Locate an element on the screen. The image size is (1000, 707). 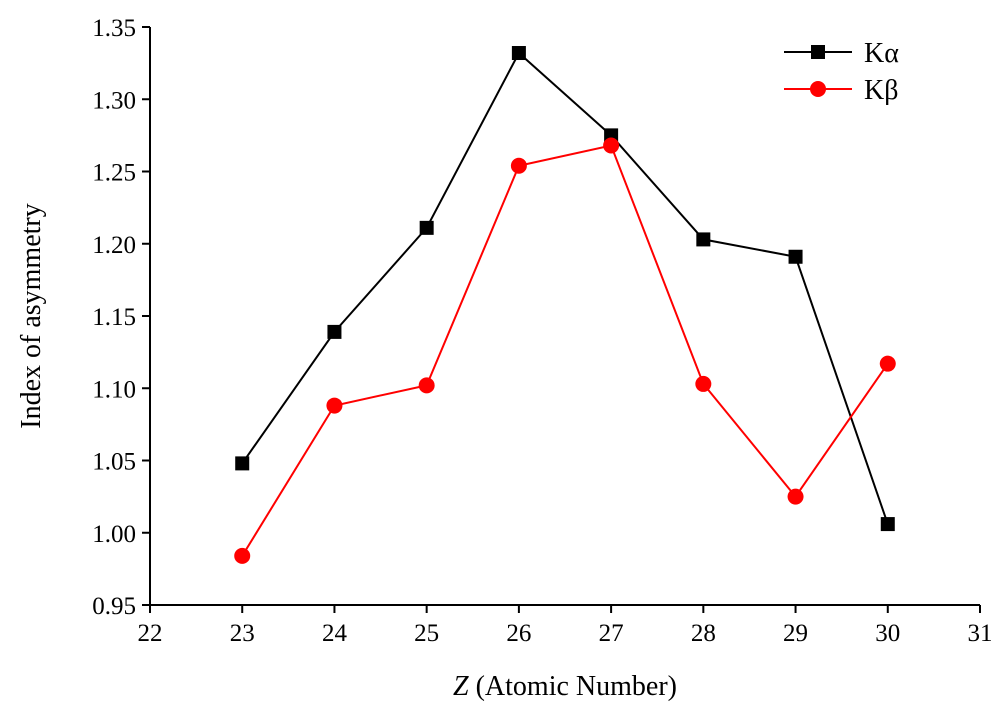
y-tick-label: 0.95 is located at coordinates (114, 606).